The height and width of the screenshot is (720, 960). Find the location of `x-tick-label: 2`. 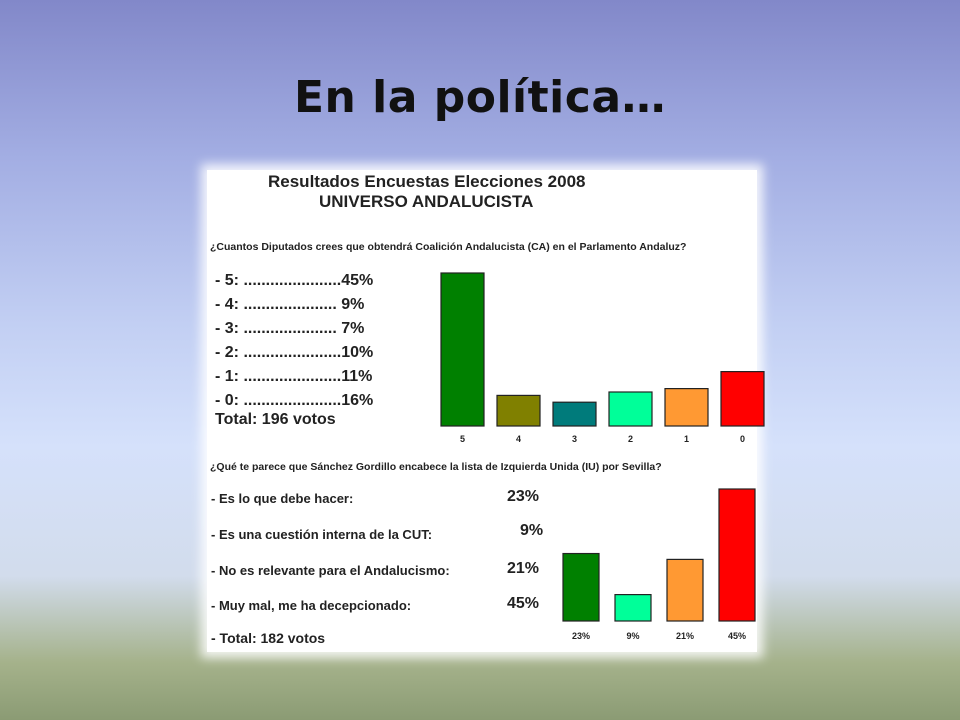

x-tick-label: 2 is located at coordinates (630, 439).